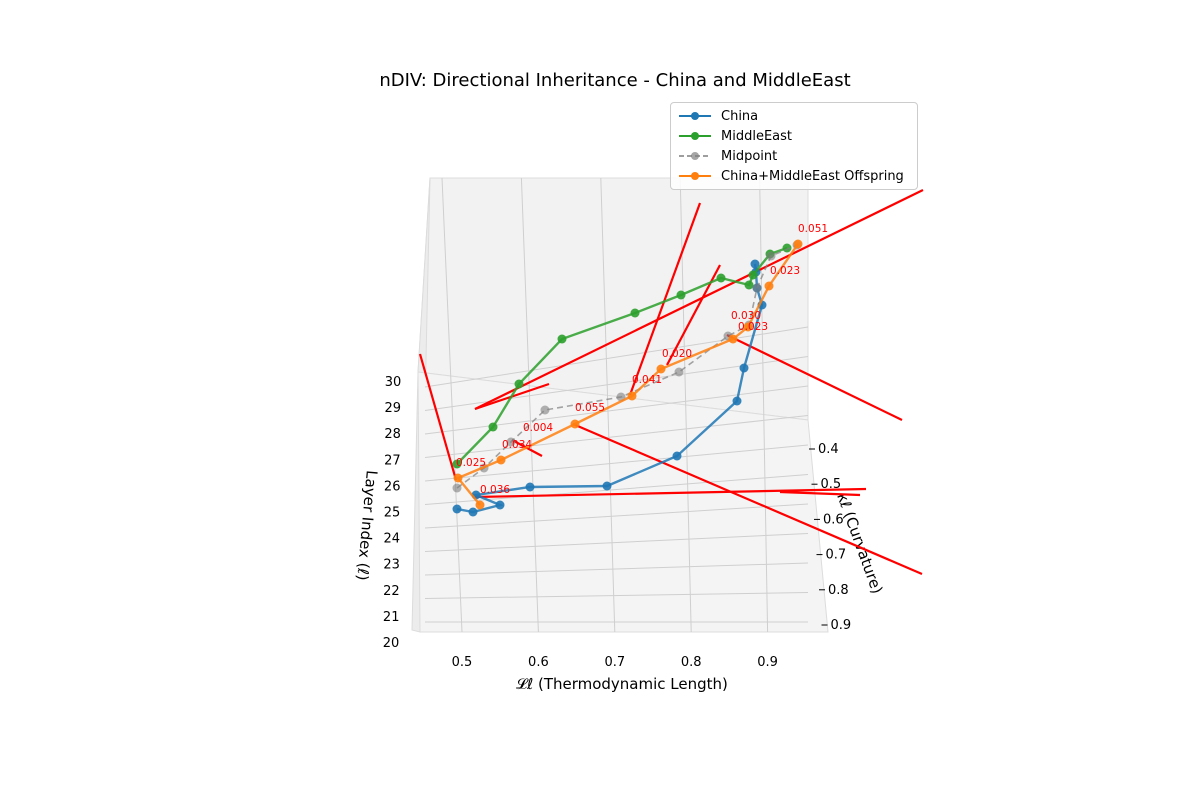  What do you see at coordinates (691, 662) in the screenshot?
I see `x-tick-label: 0.8` at bounding box center [691, 662].